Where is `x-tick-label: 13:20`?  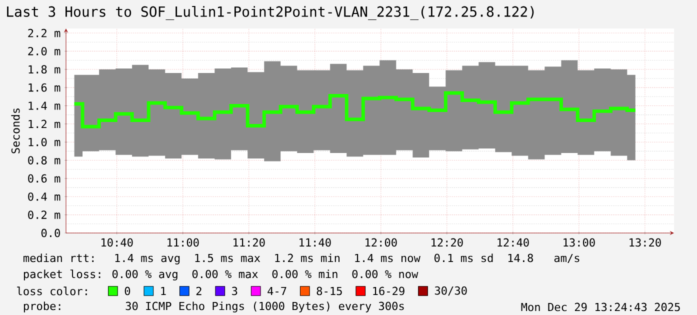 x-tick-label: 13:20 is located at coordinates (645, 242).